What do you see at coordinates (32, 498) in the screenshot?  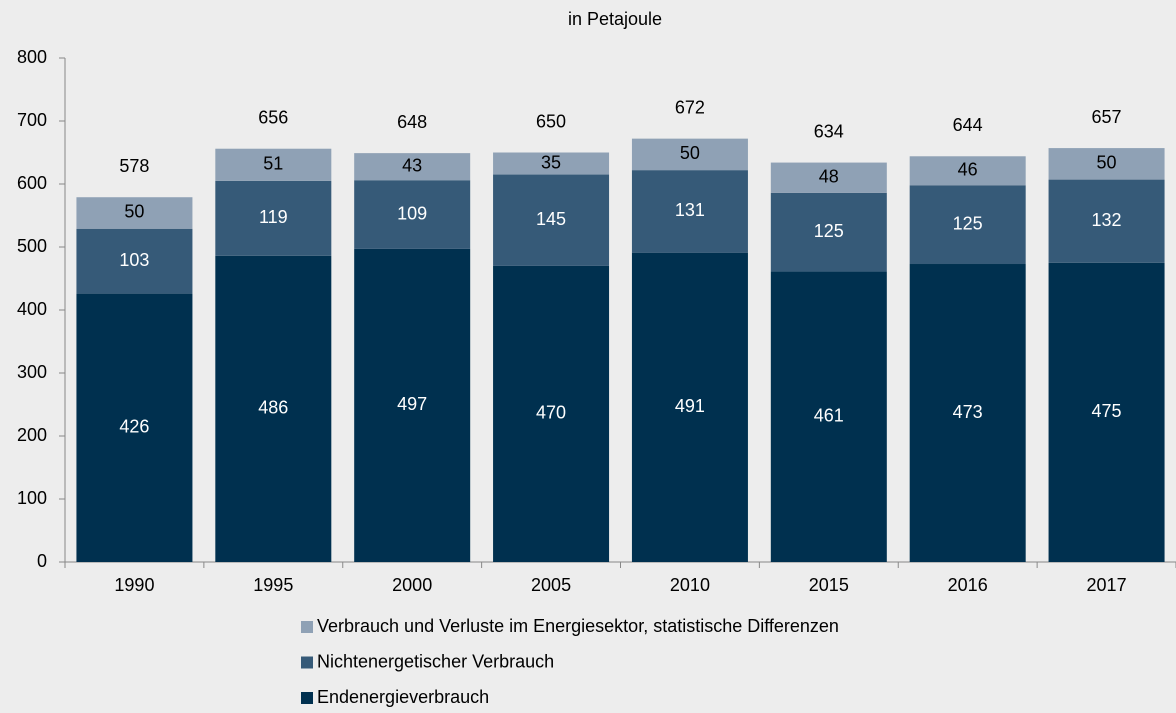 I see `y-tick-label: 100` at bounding box center [32, 498].